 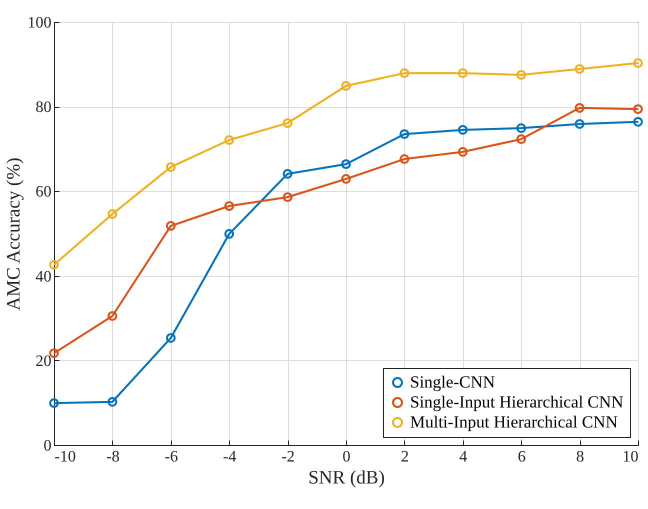 What do you see at coordinates (229, 457) in the screenshot?
I see `x-tick-label: -4` at bounding box center [229, 457].